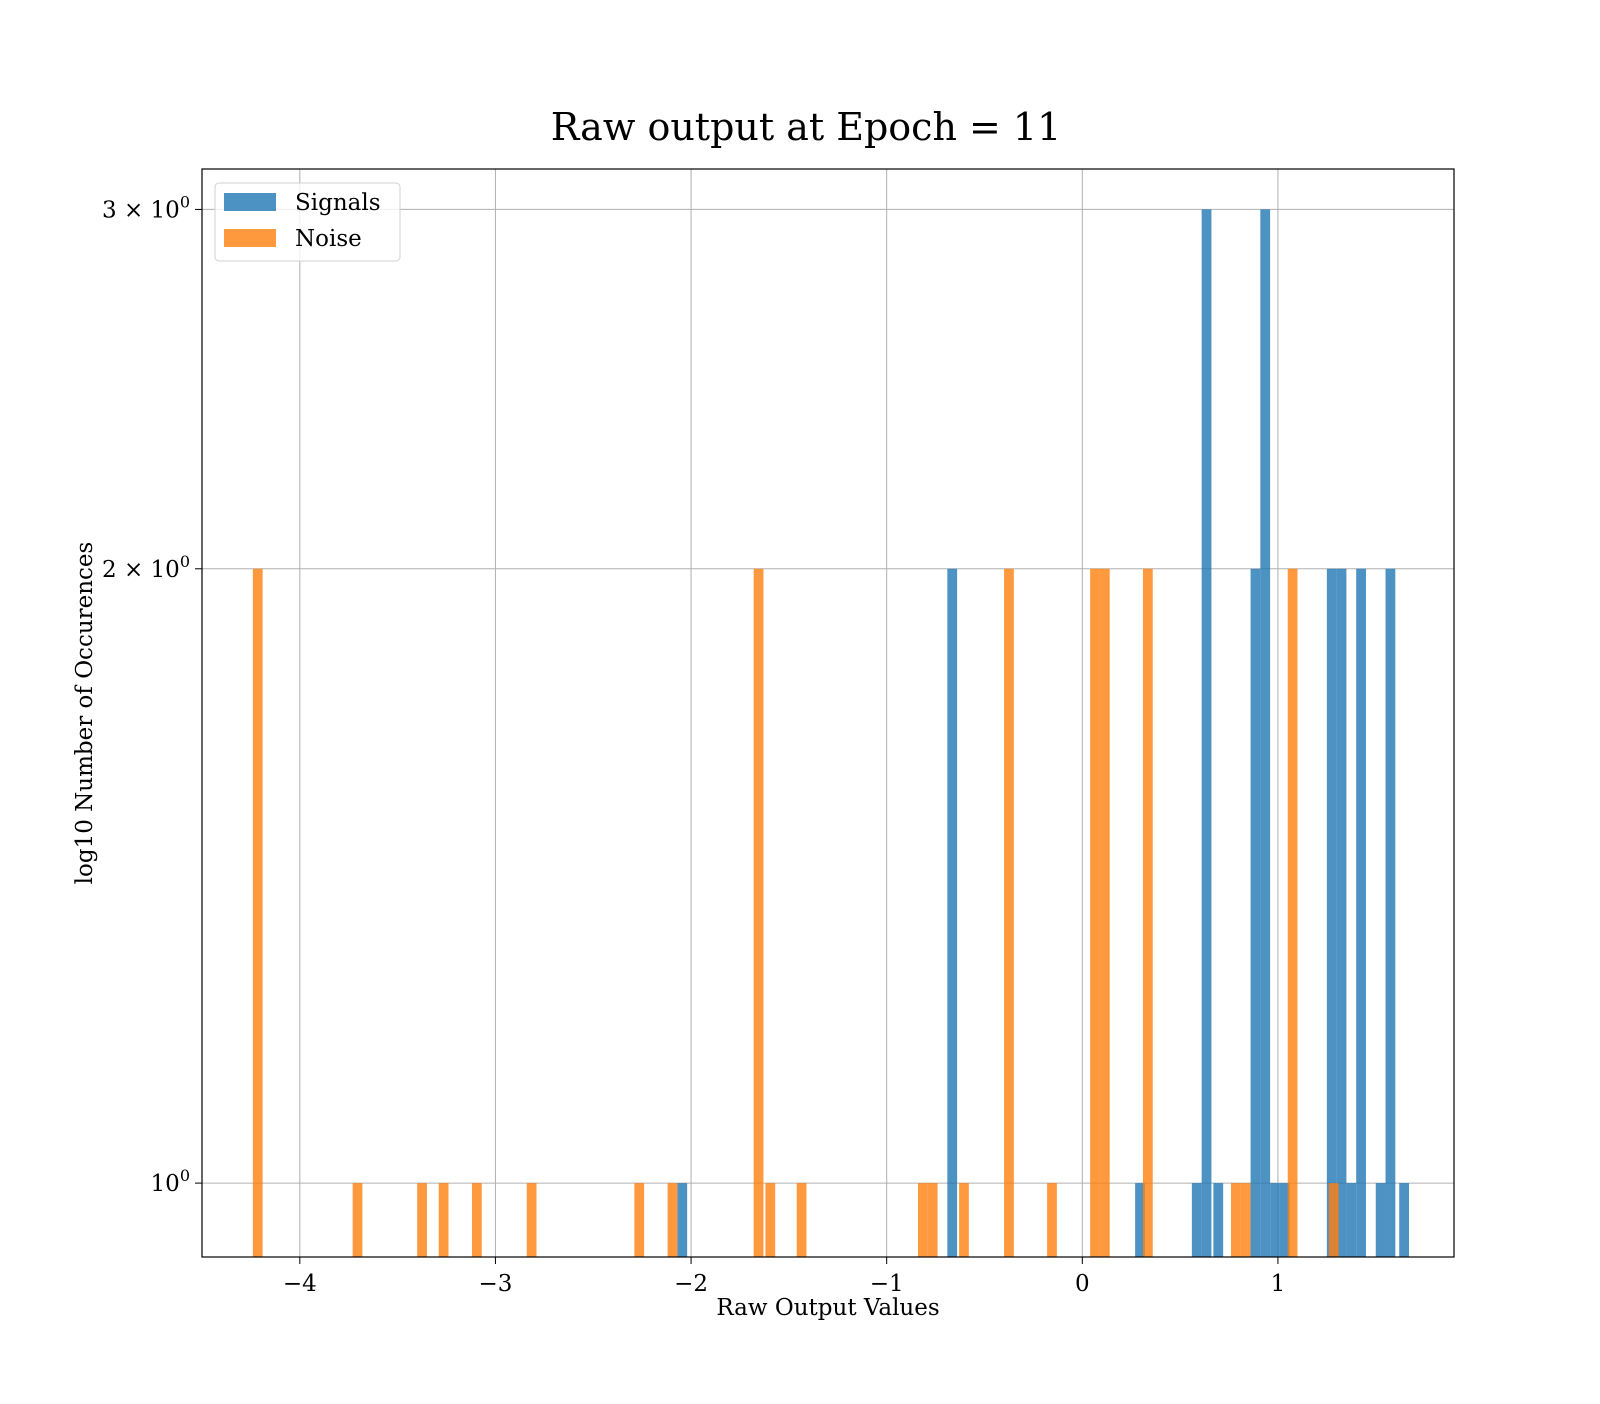 Image resolution: width=1600 pixels, height=1404 pixels. What do you see at coordinates (85, 713) in the screenshot?
I see `y-axis-label: log10 Number of Occurences` at bounding box center [85, 713].